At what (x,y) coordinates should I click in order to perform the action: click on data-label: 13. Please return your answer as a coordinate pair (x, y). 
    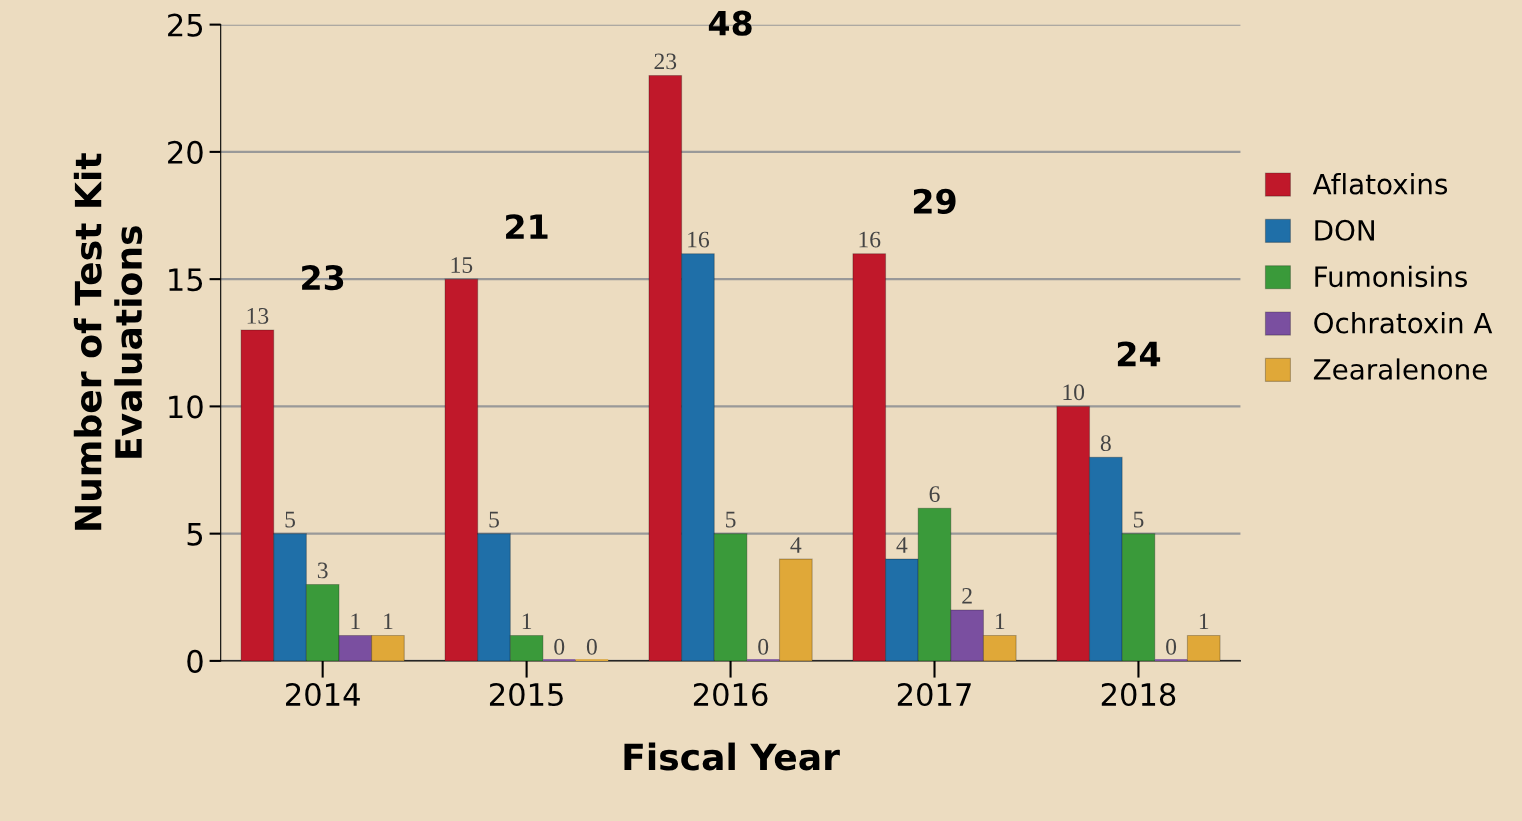
    Looking at the image, I should click on (258, 315).